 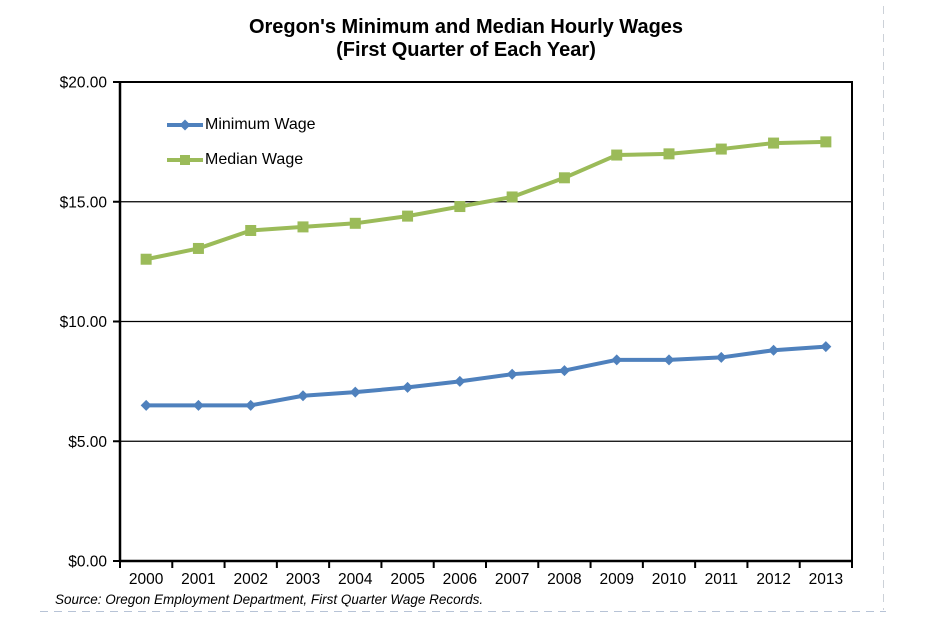 What do you see at coordinates (87, 562) in the screenshot?
I see `y-tick-label: $0.00` at bounding box center [87, 562].